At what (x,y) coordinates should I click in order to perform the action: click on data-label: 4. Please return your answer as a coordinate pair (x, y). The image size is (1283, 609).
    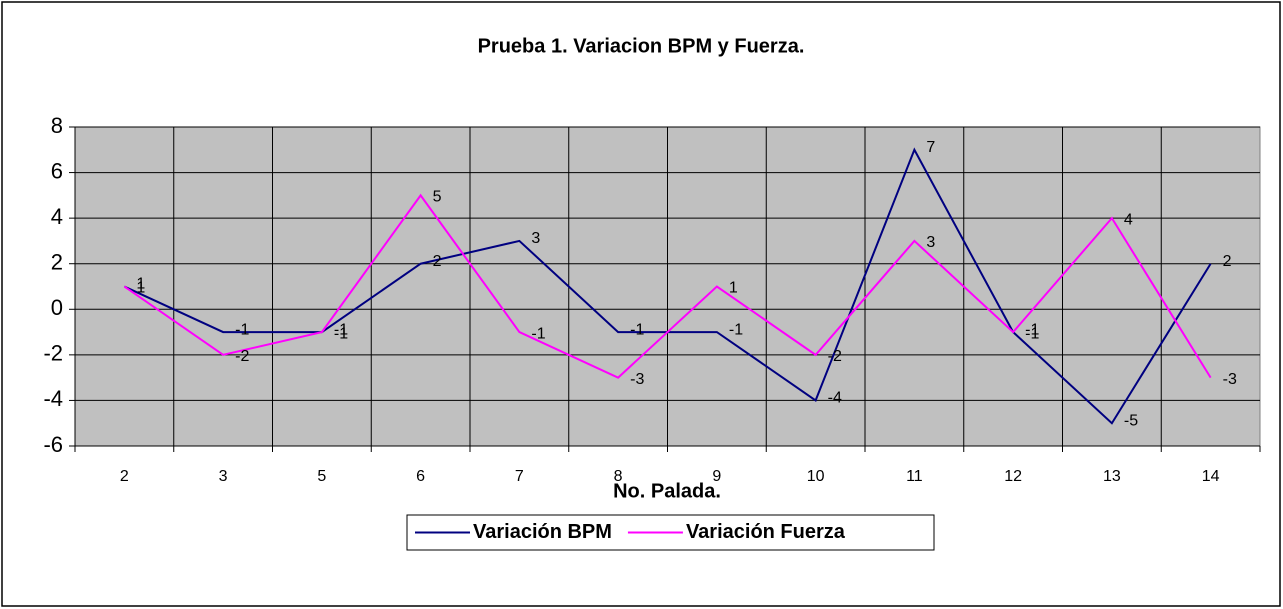
    Looking at the image, I should click on (1128, 219).